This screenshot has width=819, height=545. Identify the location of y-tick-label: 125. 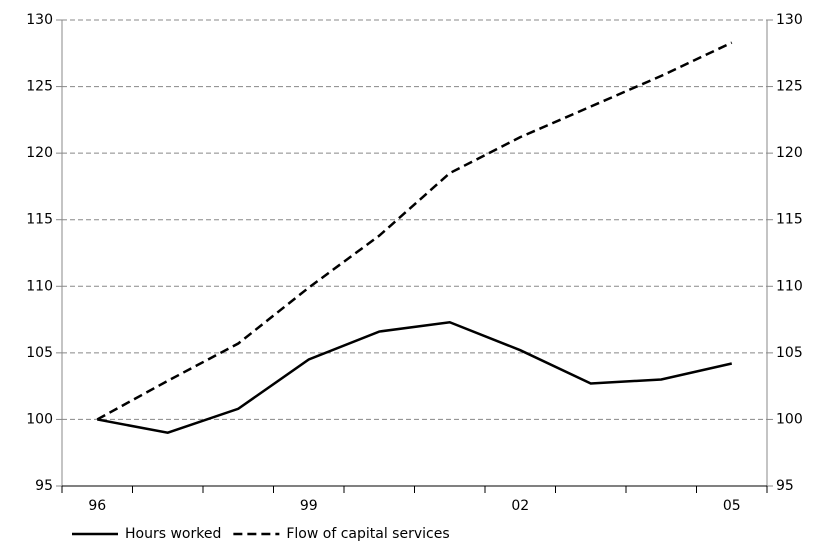
(39, 87).